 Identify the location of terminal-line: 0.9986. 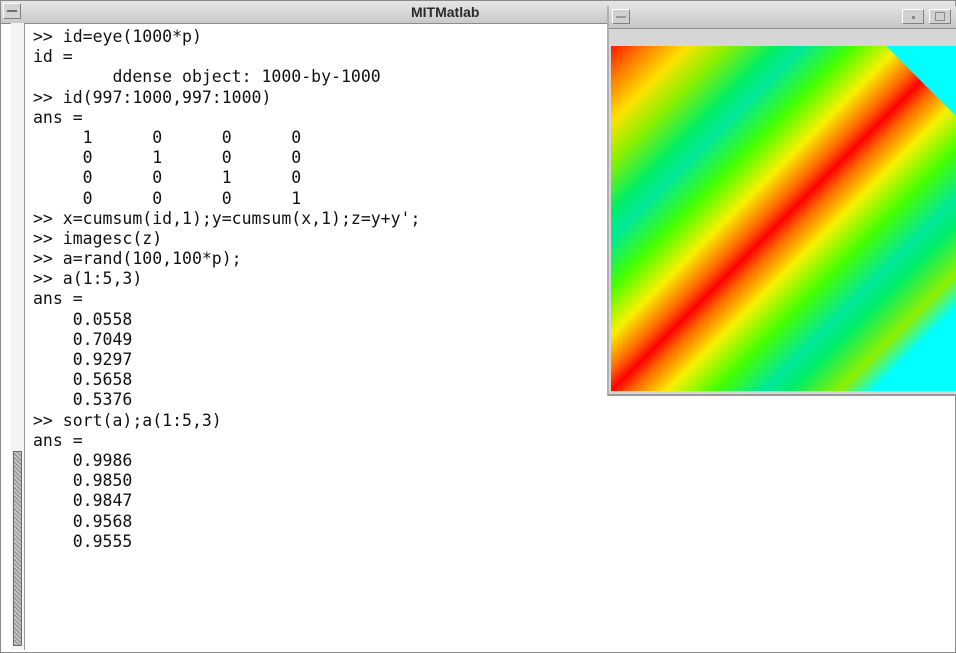
(83, 460).